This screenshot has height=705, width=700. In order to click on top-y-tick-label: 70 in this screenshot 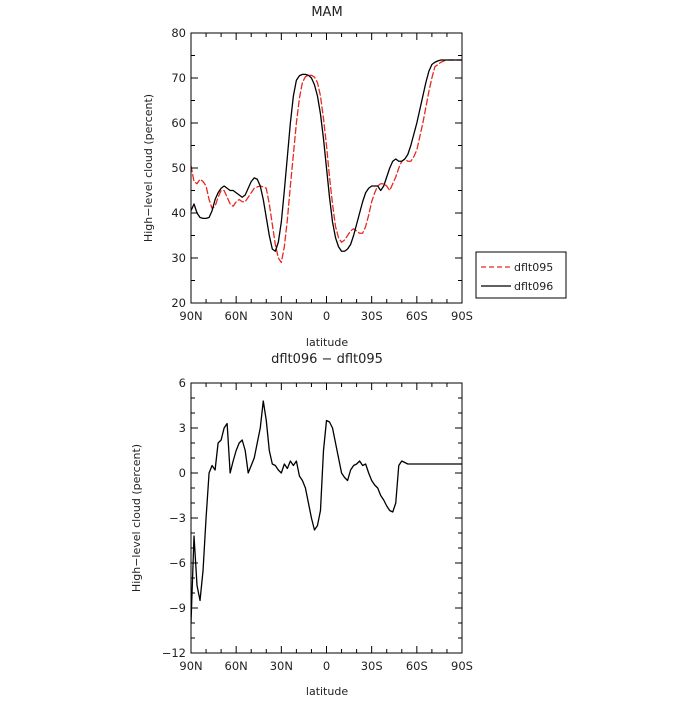, I will do `click(178, 78)`.